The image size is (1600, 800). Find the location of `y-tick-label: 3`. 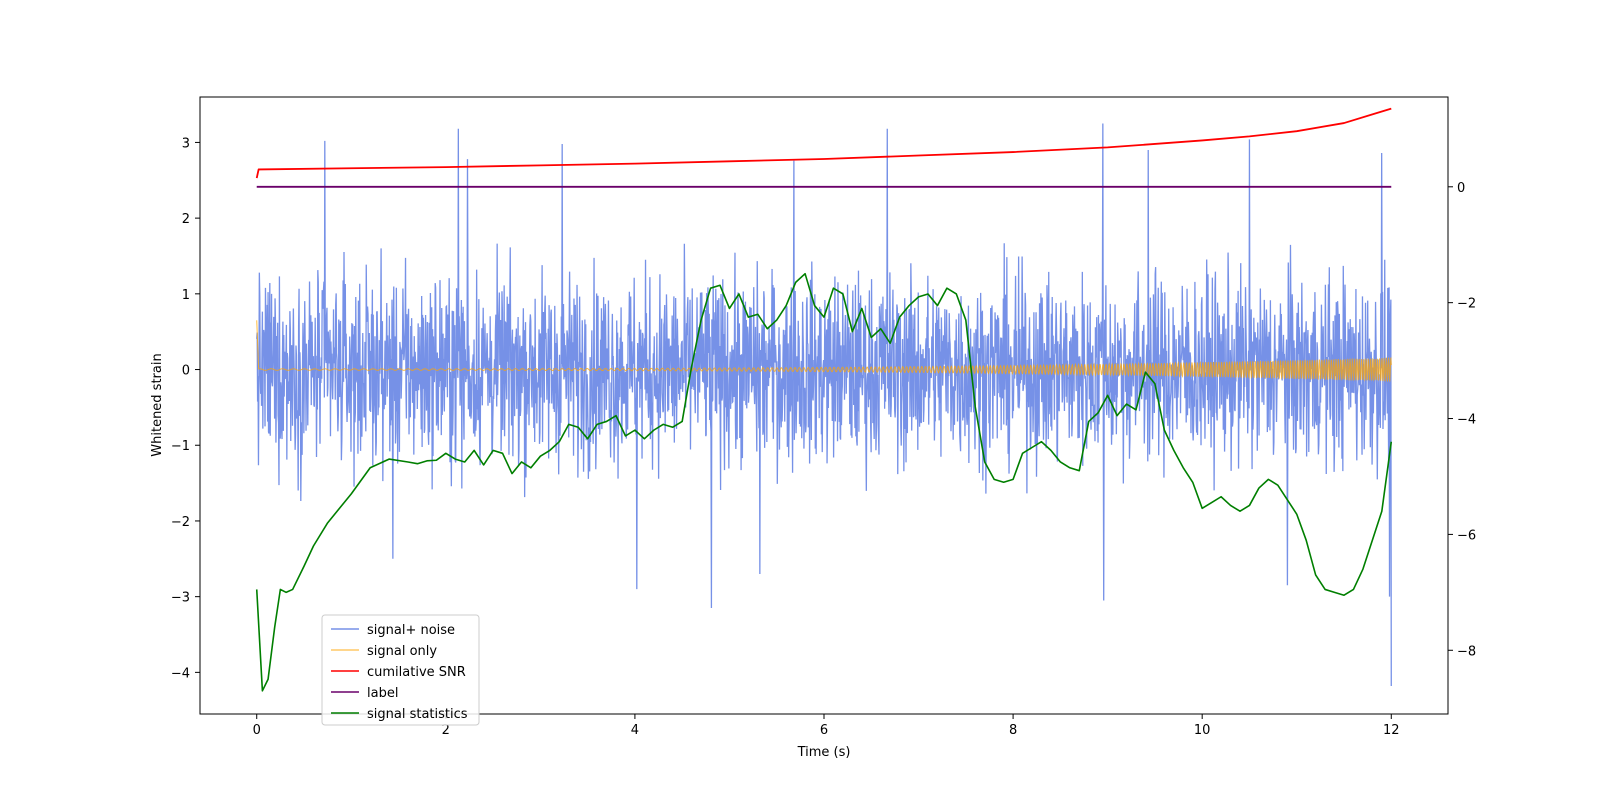

y-tick-label: 3 is located at coordinates (186, 143).